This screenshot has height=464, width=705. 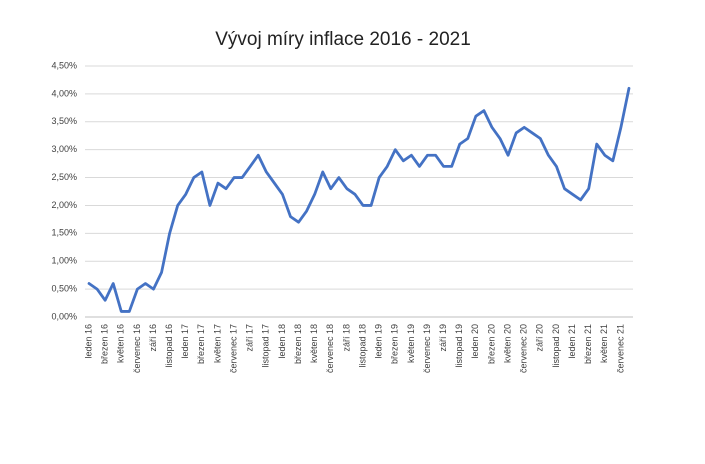 What do you see at coordinates (217, 343) in the screenshot?
I see `x-tick-label: květen 17` at bounding box center [217, 343].